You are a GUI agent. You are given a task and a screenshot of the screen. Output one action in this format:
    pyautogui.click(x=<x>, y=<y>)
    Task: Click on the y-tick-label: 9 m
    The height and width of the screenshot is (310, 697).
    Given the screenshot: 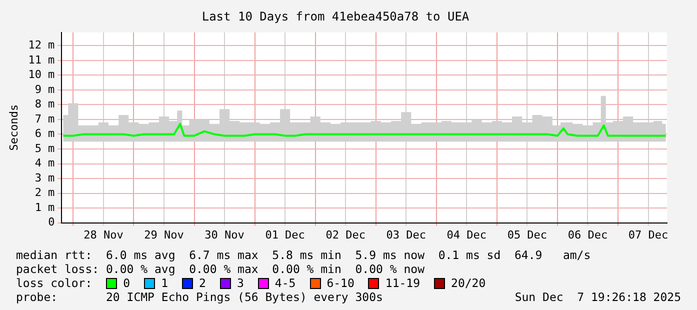 What is the action you would take?
    pyautogui.click(x=45, y=89)
    